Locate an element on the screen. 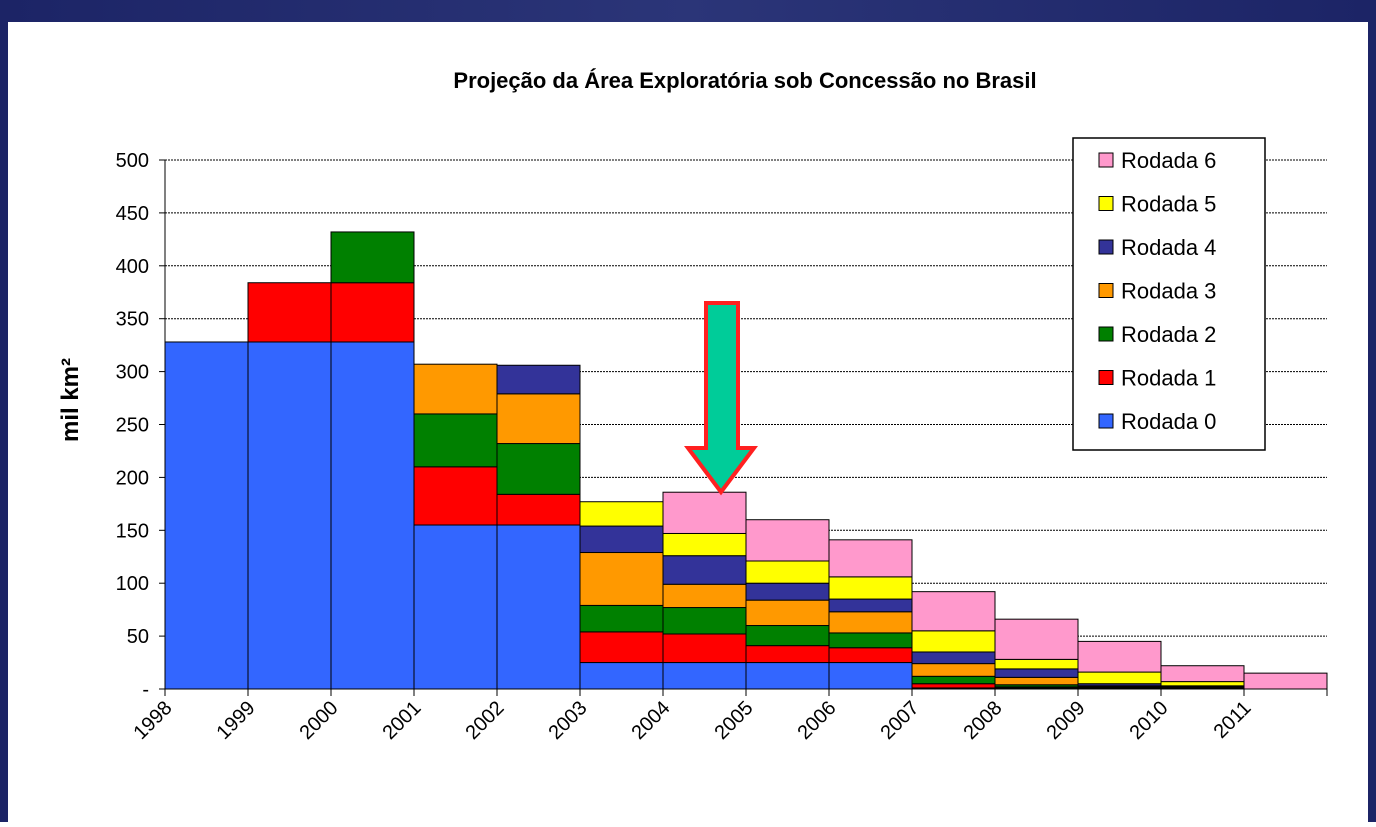 The height and width of the screenshot is (827, 1376). legend-label: Rodada 4 is located at coordinates (1168, 247).